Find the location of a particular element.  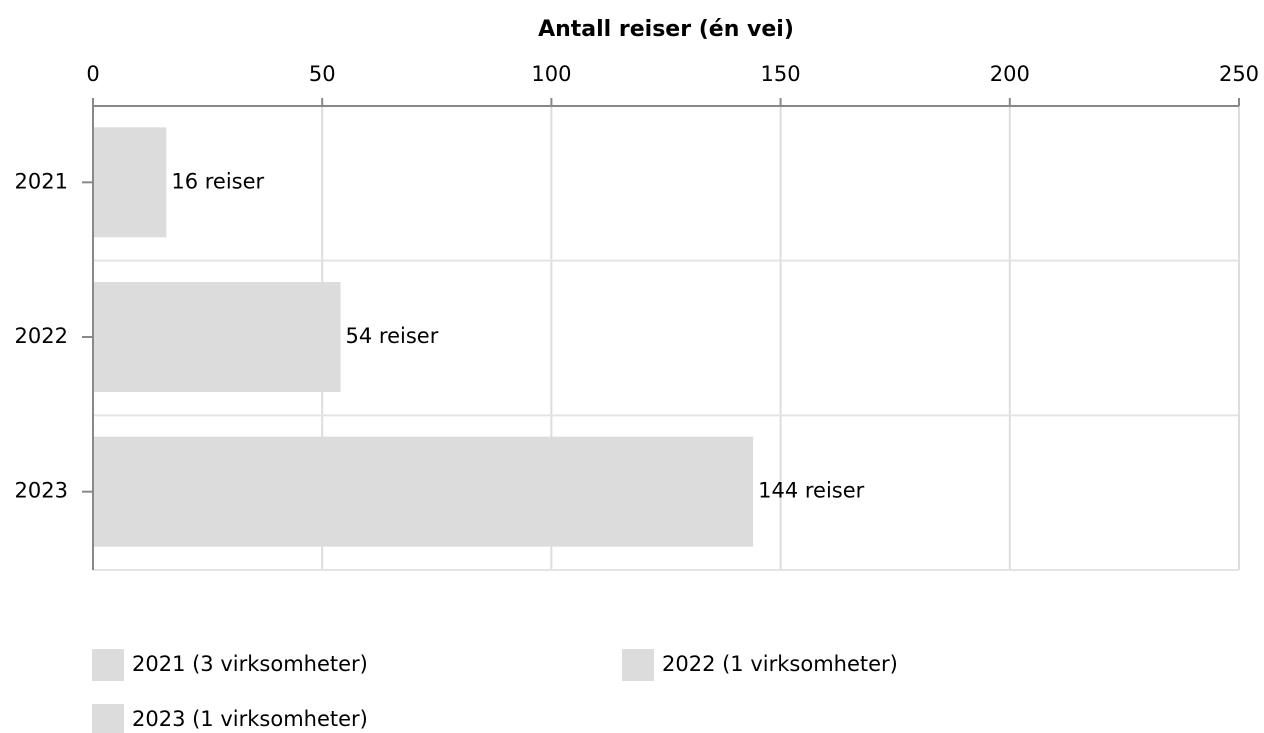

x-tick-label: 100 is located at coordinates (551, 74).